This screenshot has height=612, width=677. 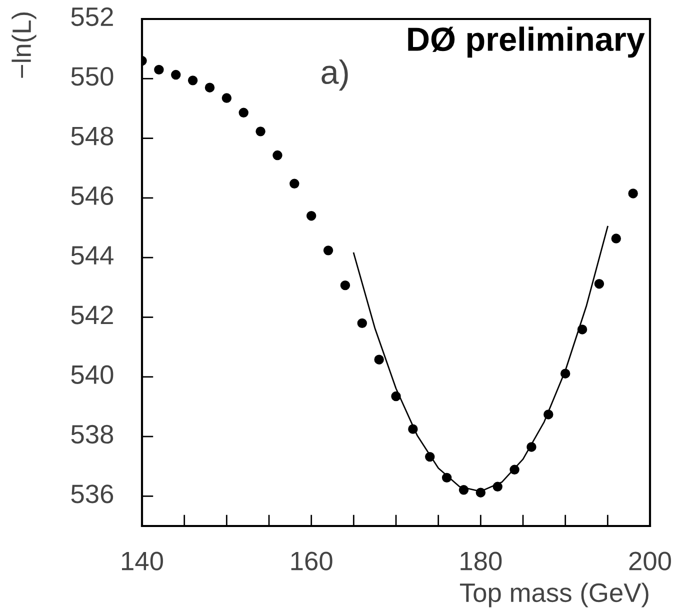 I want to click on x-tick-label: 200, so click(x=650, y=561).